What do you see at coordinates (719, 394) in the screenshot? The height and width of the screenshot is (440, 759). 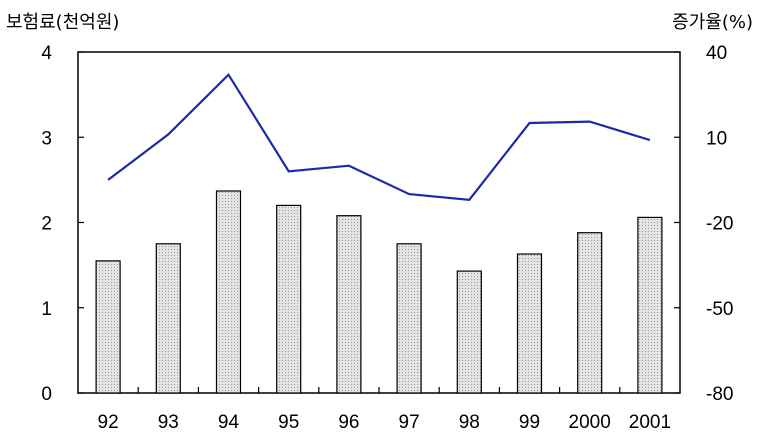 I see `right-tick-label: -80` at bounding box center [719, 394].